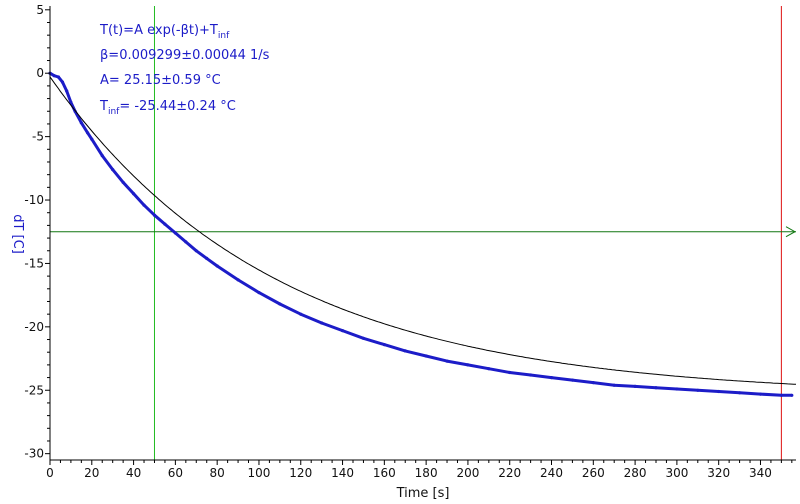  I want to click on y-tick-label-0: 5, so click(40, 10).